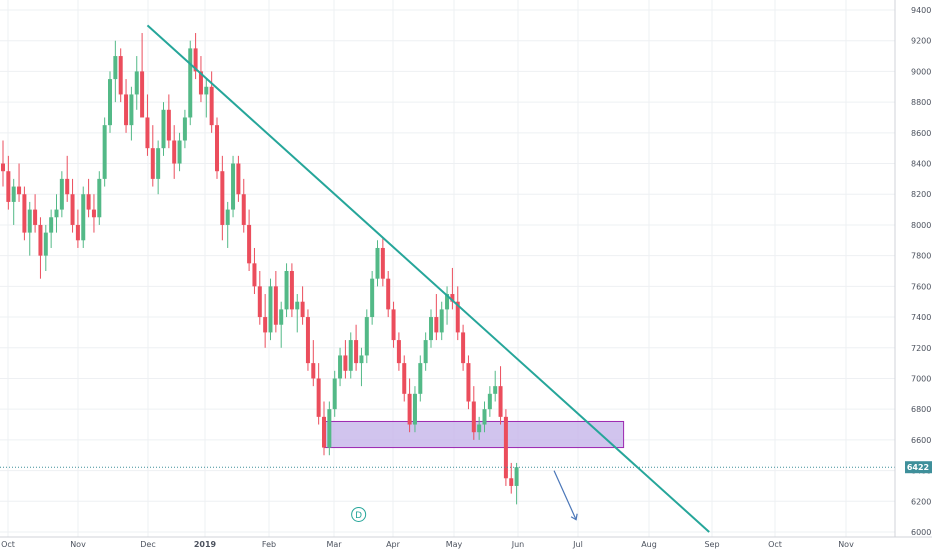 This screenshot has width=932, height=554. Describe the element at coordinates (921, 286) in the screenshot. I see `y-tick-label: 7600` at that location.